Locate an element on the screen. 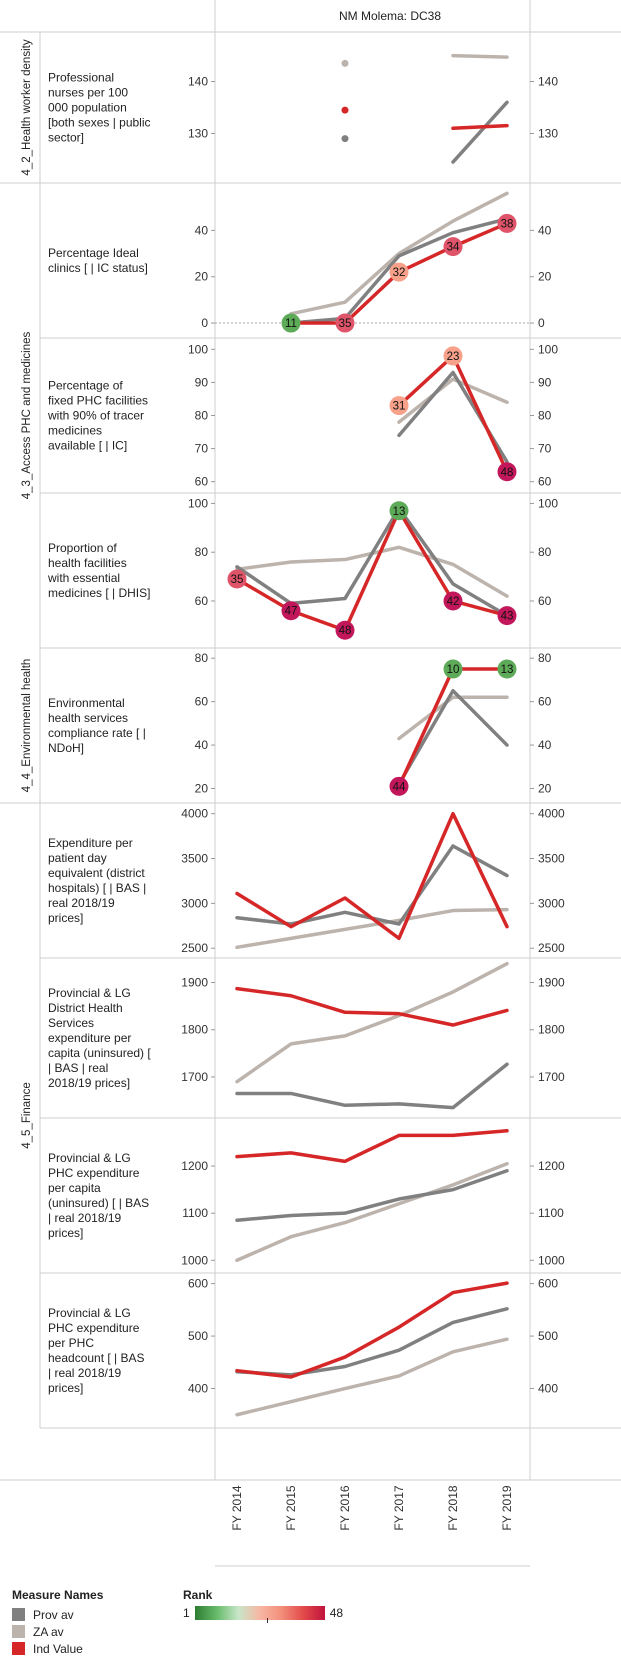  series-point-ind-value is located at coordinates (345, 110).